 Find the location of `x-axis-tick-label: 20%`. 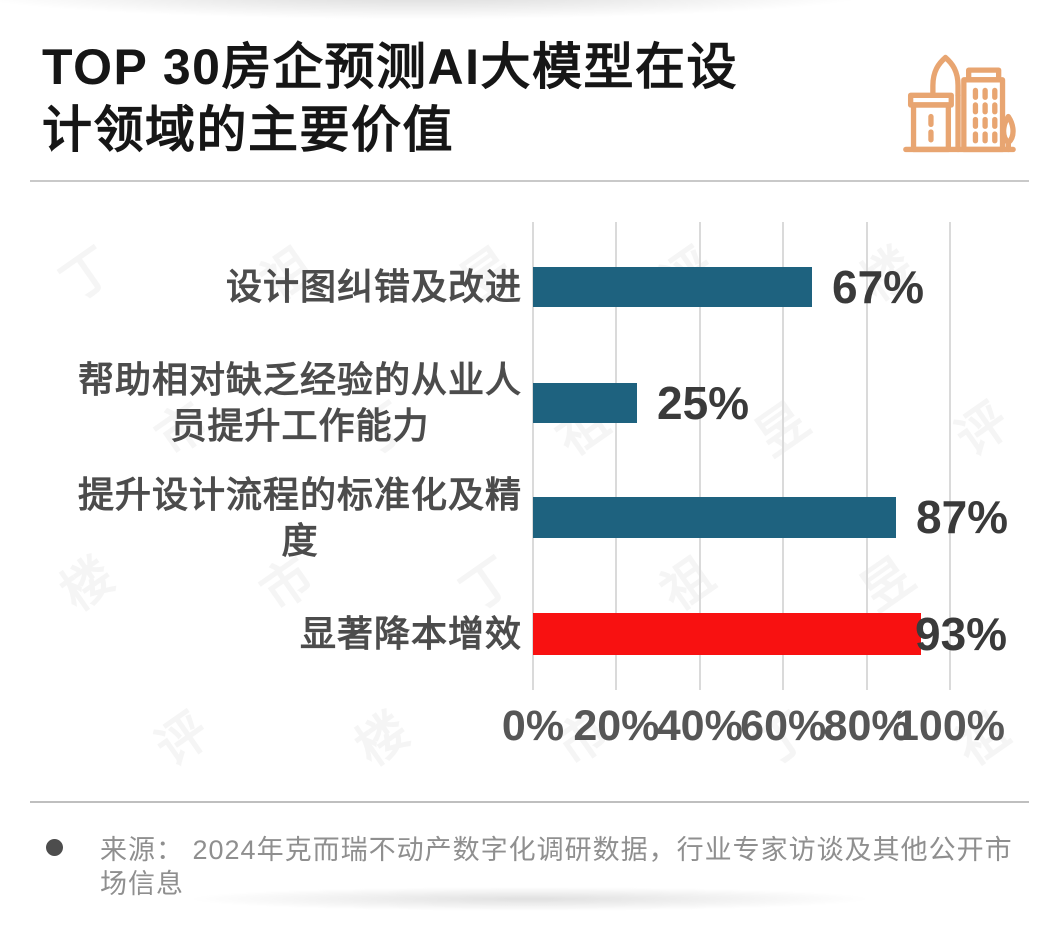

x-axis-tick-label: 20% is located at coordinates (616, 726).